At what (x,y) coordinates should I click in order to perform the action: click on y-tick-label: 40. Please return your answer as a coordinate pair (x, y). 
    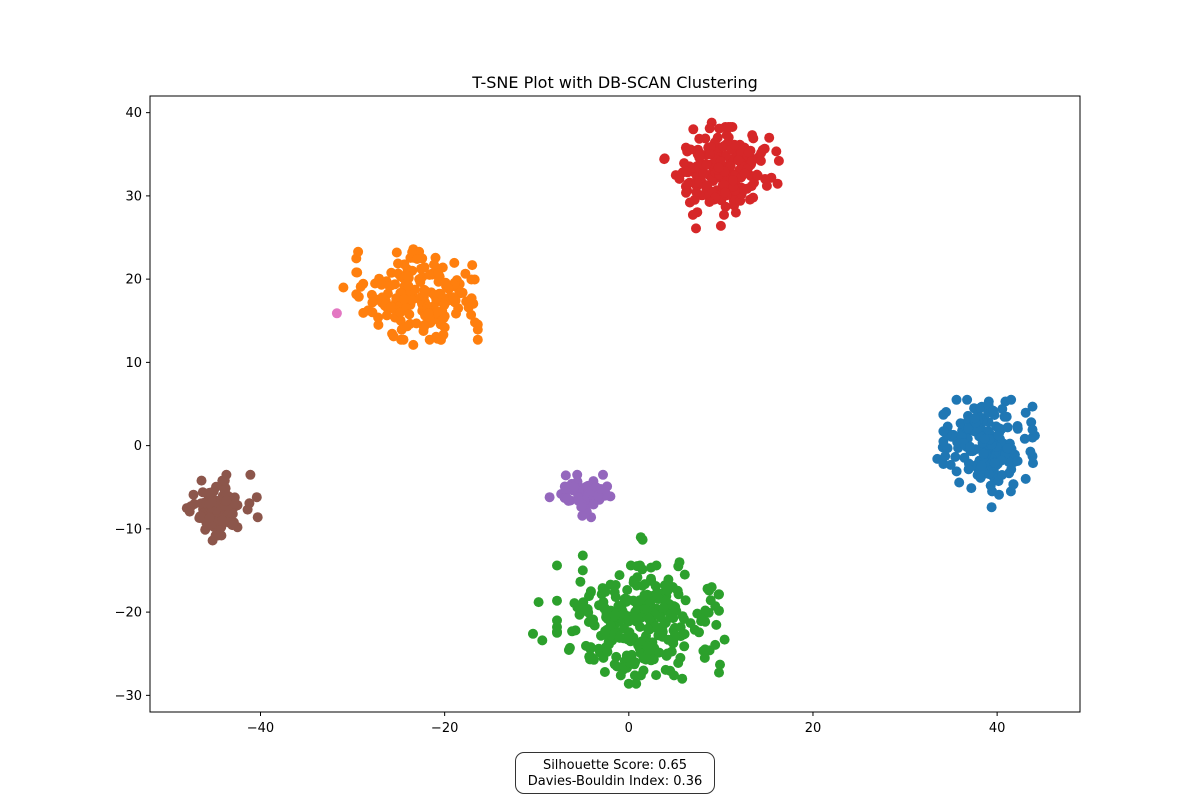
    Looking at the image, I should click on (133, 113).